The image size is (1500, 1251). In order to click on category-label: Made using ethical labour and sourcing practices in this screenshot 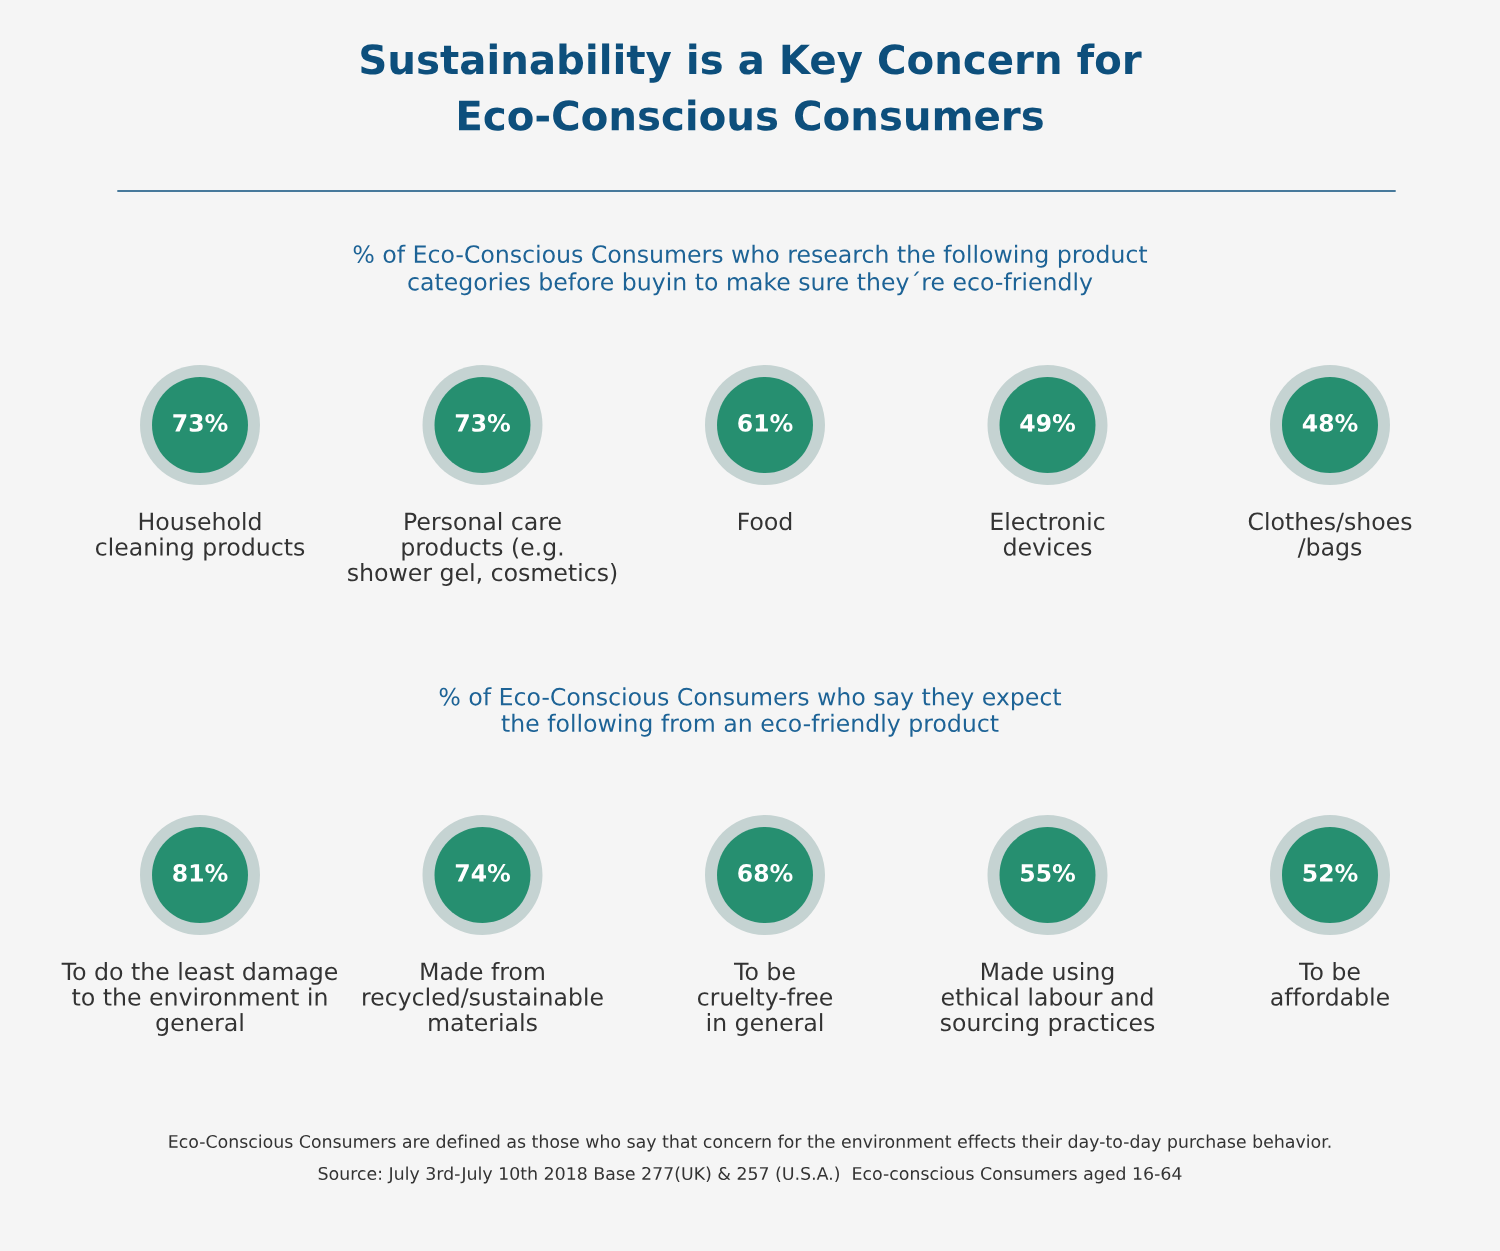, I will do `click(1047, 999)`.